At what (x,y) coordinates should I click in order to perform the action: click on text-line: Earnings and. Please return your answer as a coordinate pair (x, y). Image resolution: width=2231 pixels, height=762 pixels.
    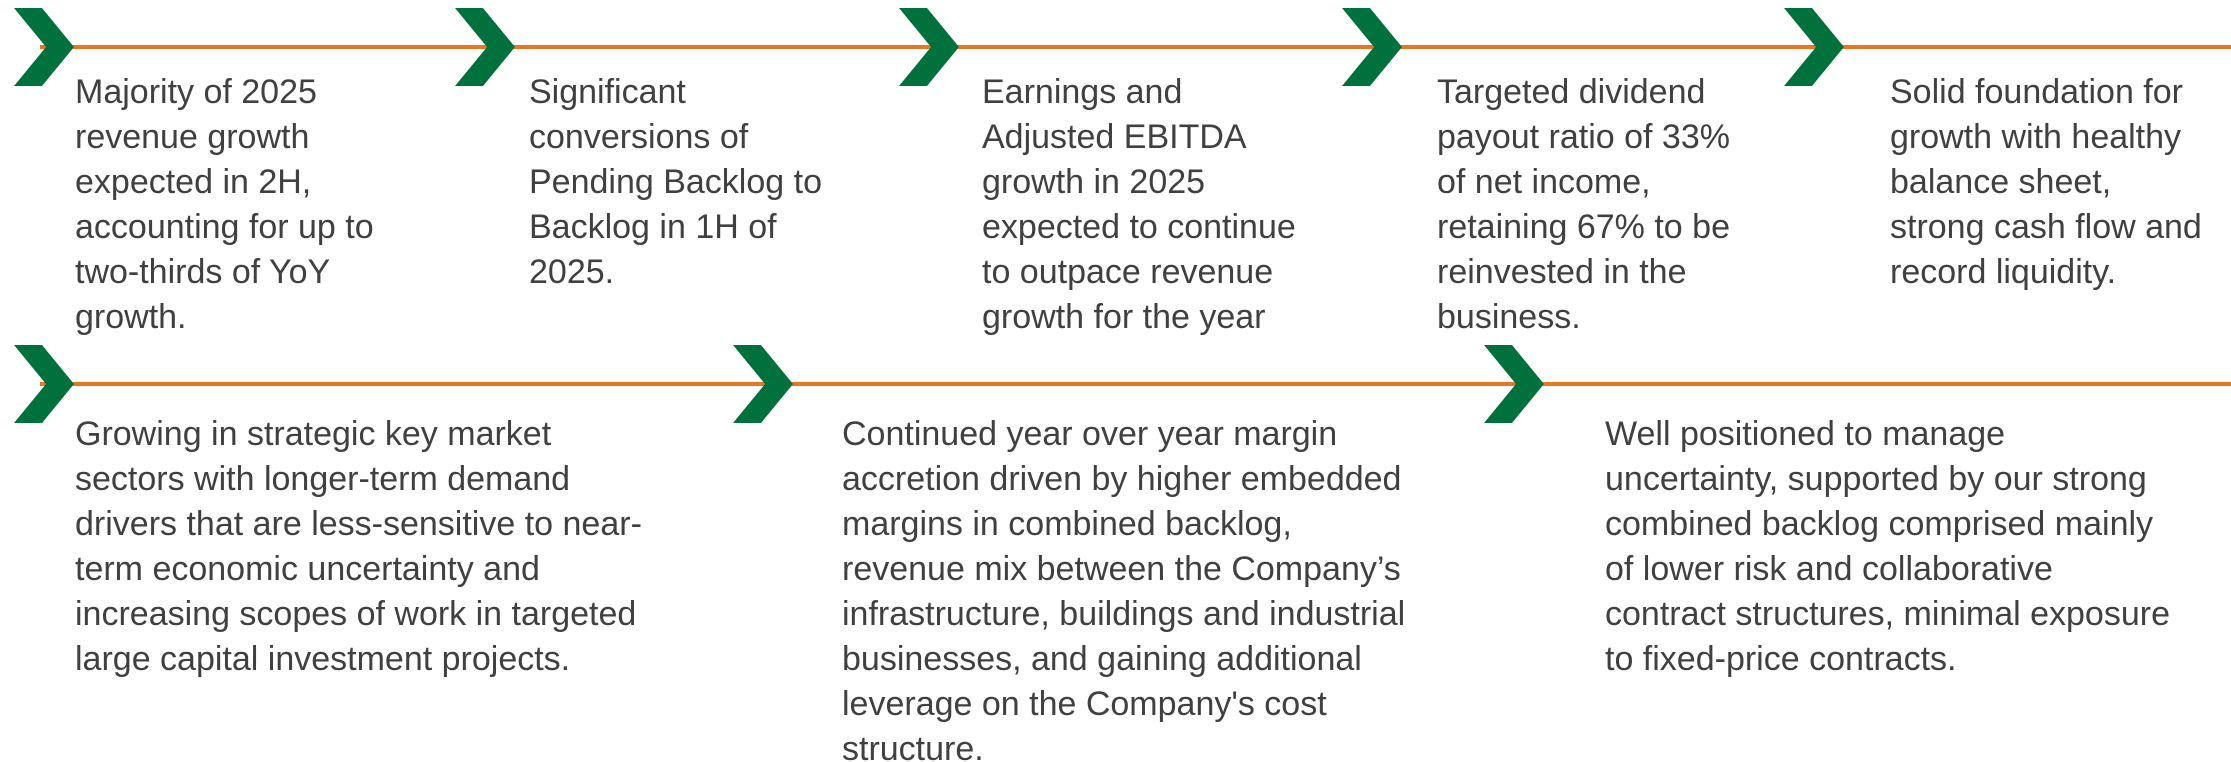
    Looking at the image, I should click on (1082, 92).